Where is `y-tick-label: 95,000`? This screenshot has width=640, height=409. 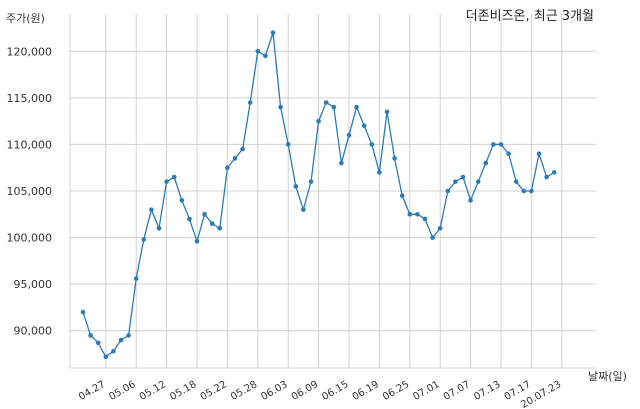 y-tick-label: 95,000 is located at coordinates (33, 284).